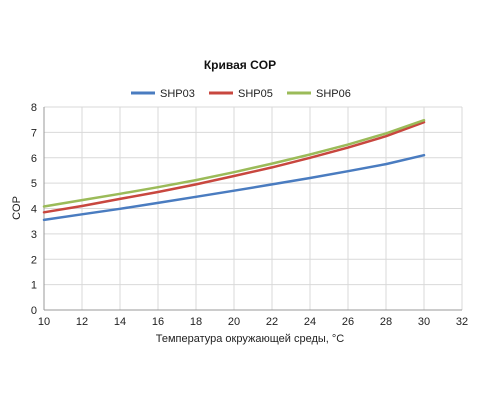  Describe the element at coordinates (250, 339) in the screenshot. I see `x-axis-label: Температура окружающей среды, °C` at that location.